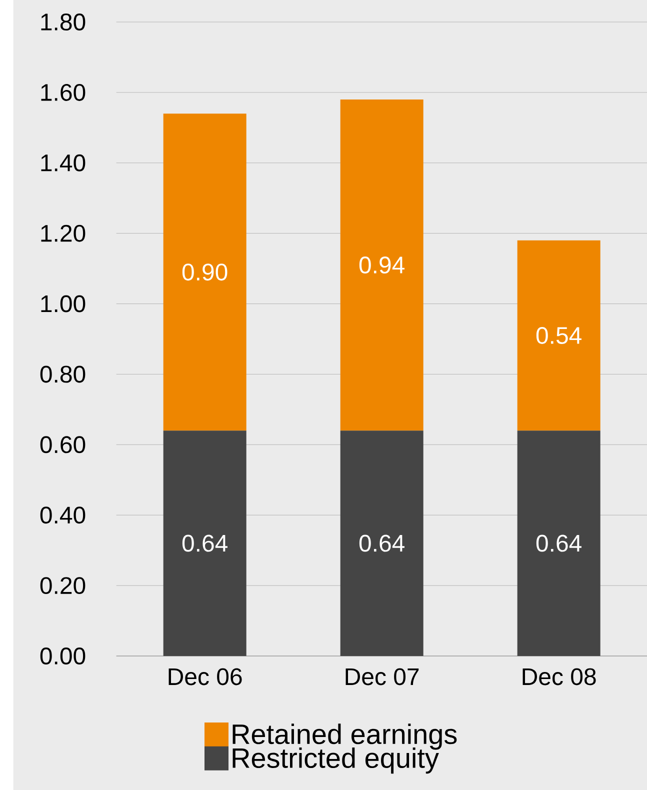 This screenshot has width=647, height=790. I want to click on y-tick-label: 0.60, so click(63, 445).